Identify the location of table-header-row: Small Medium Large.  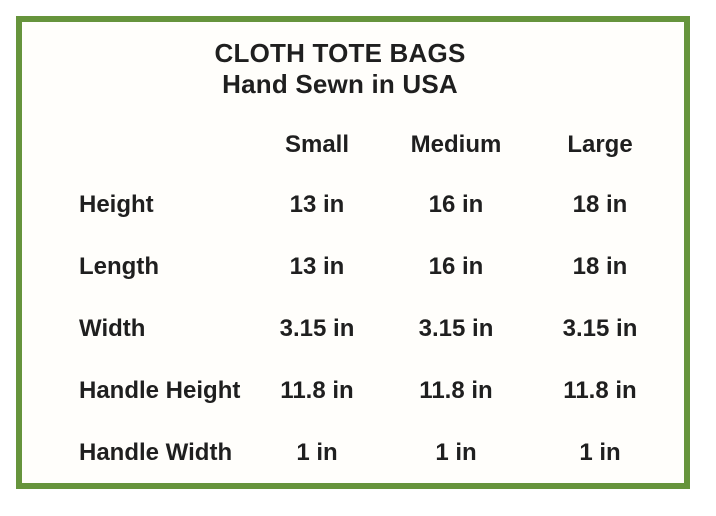
(381, 145).